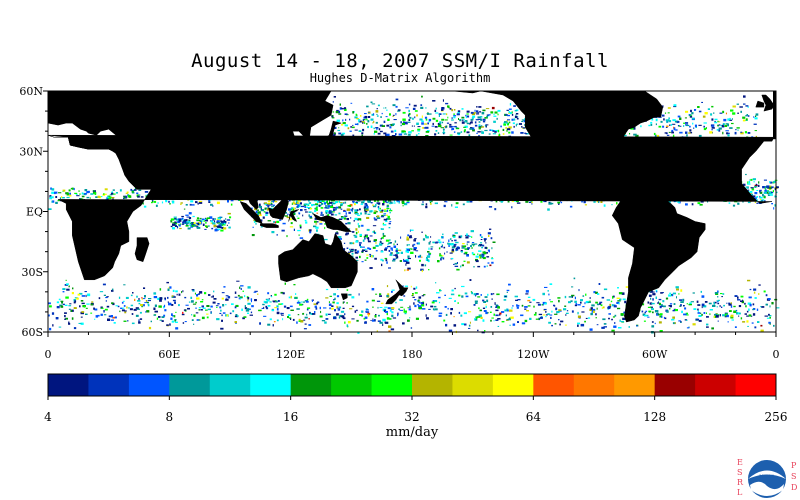  I want to click on colorbar-tick-label: 64, so click(534, 417).